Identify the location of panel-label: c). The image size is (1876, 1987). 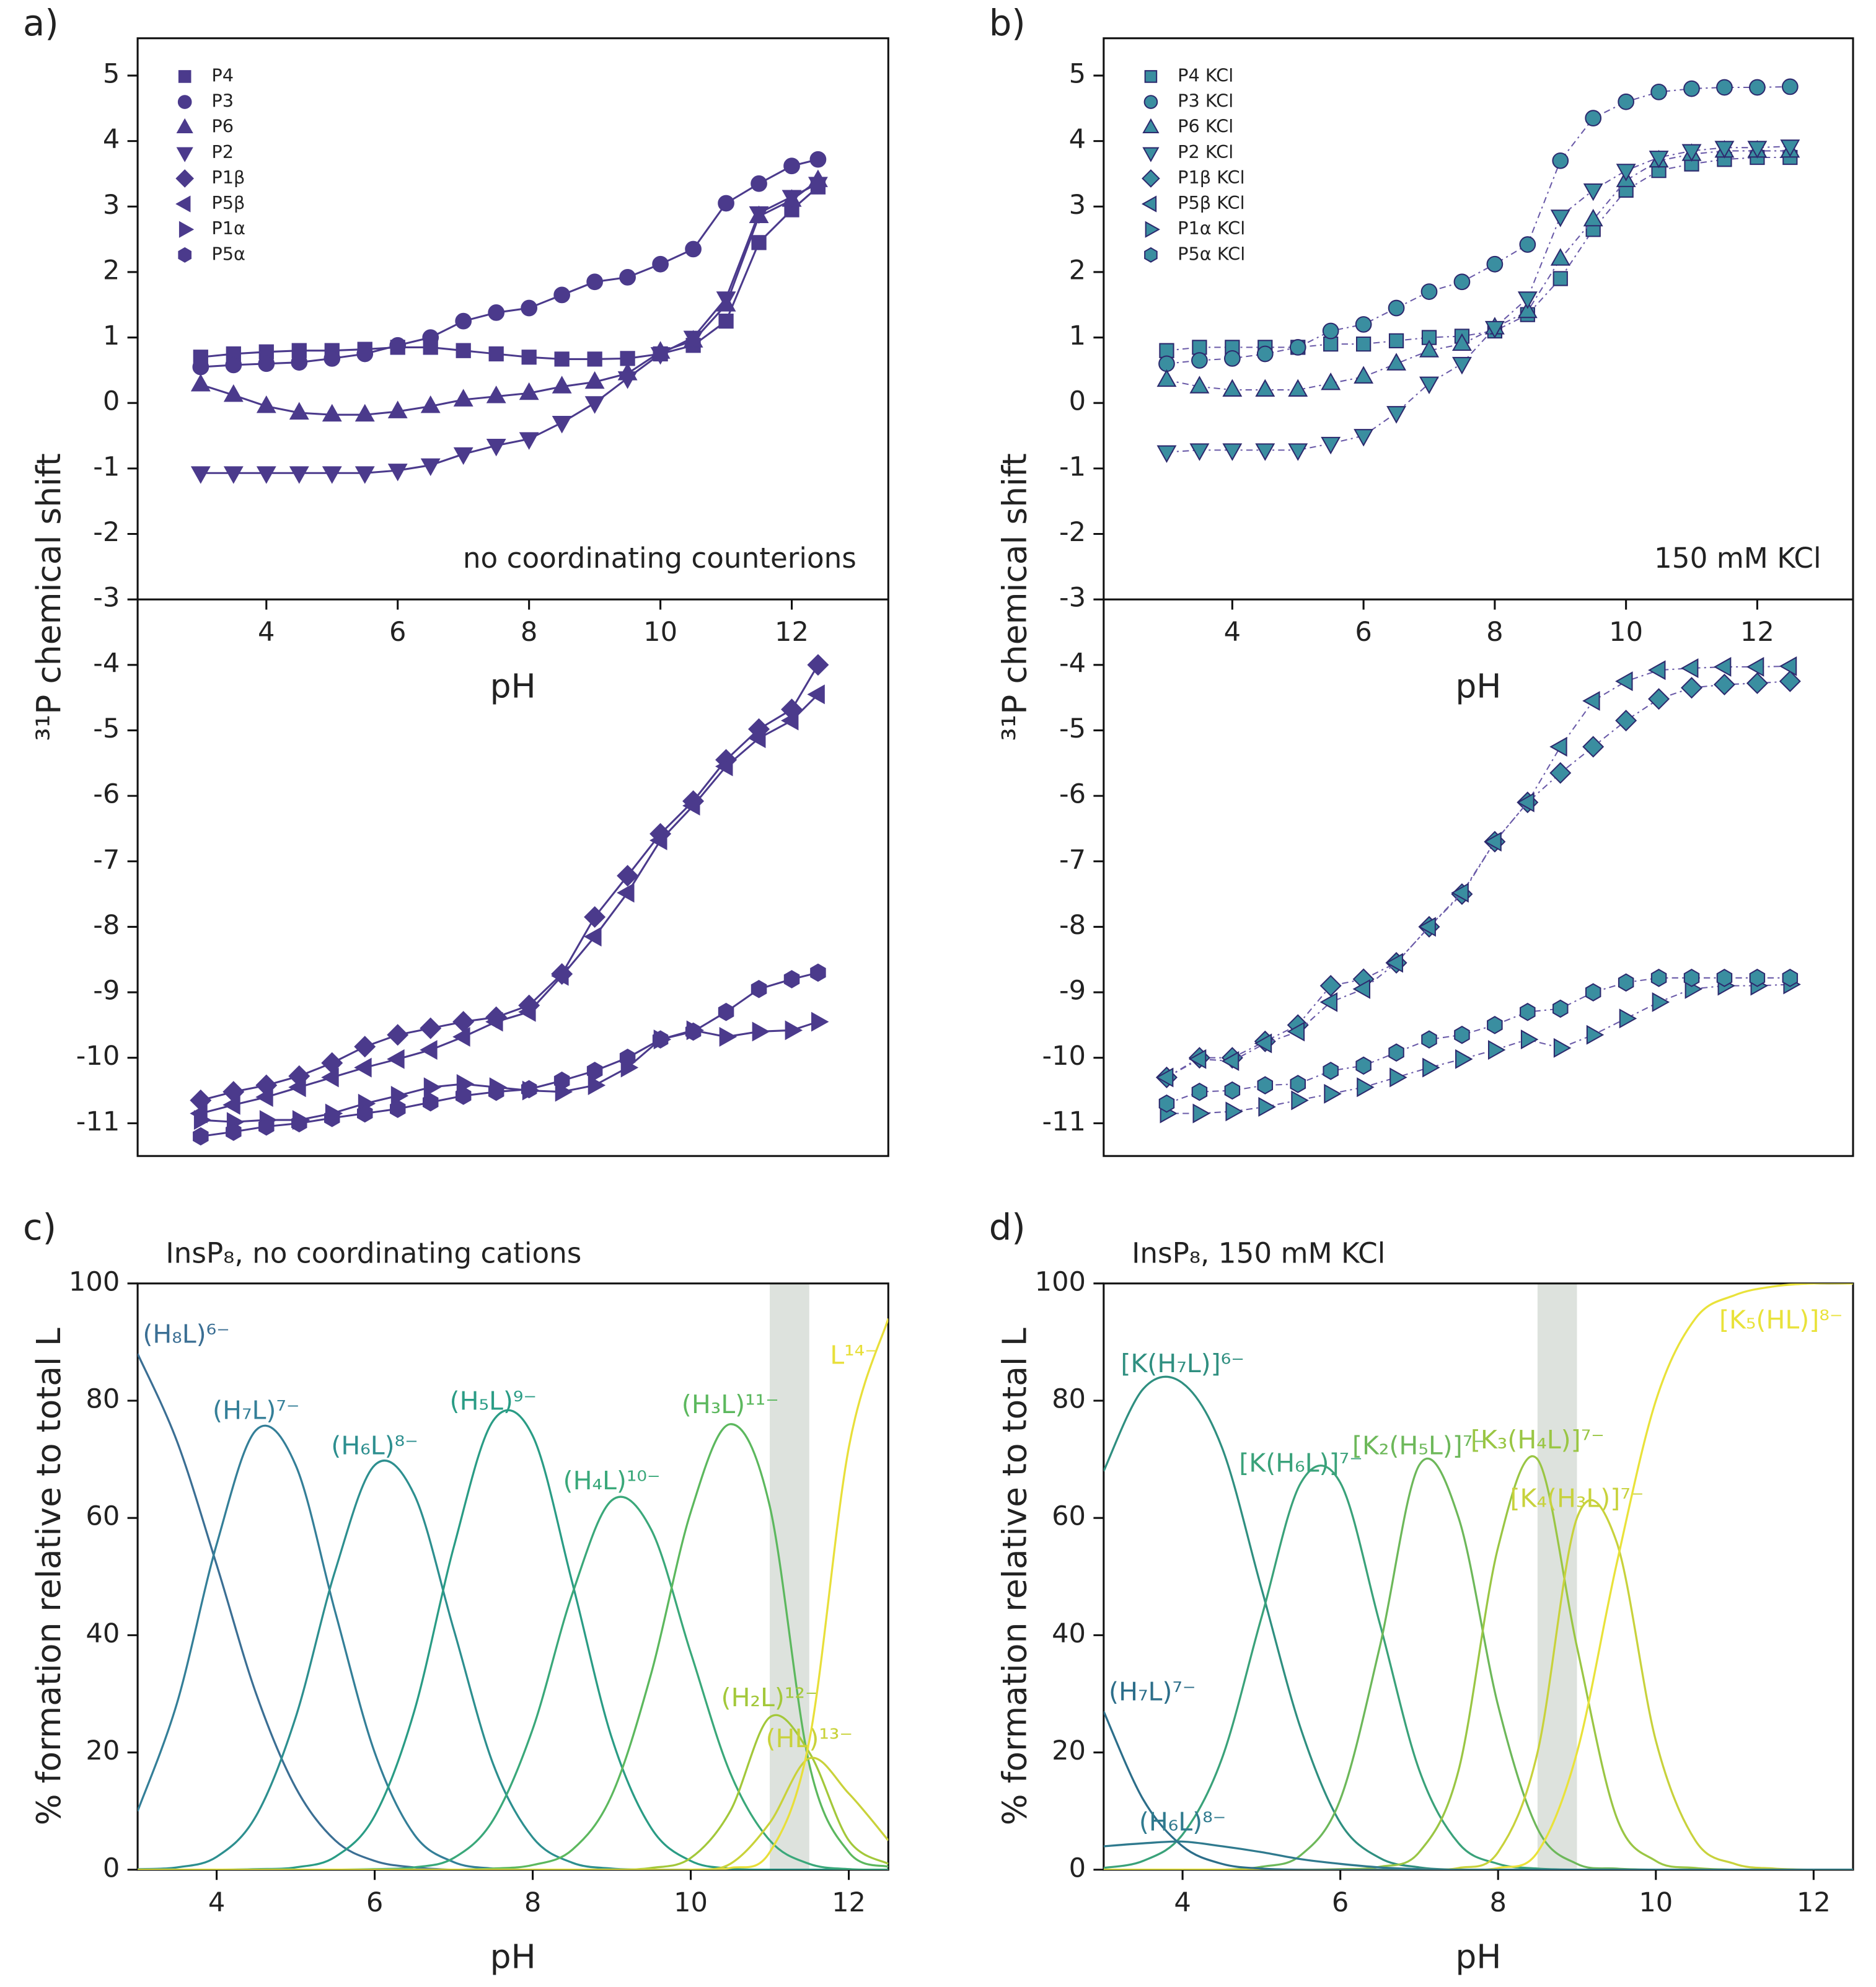
(39, 1227).